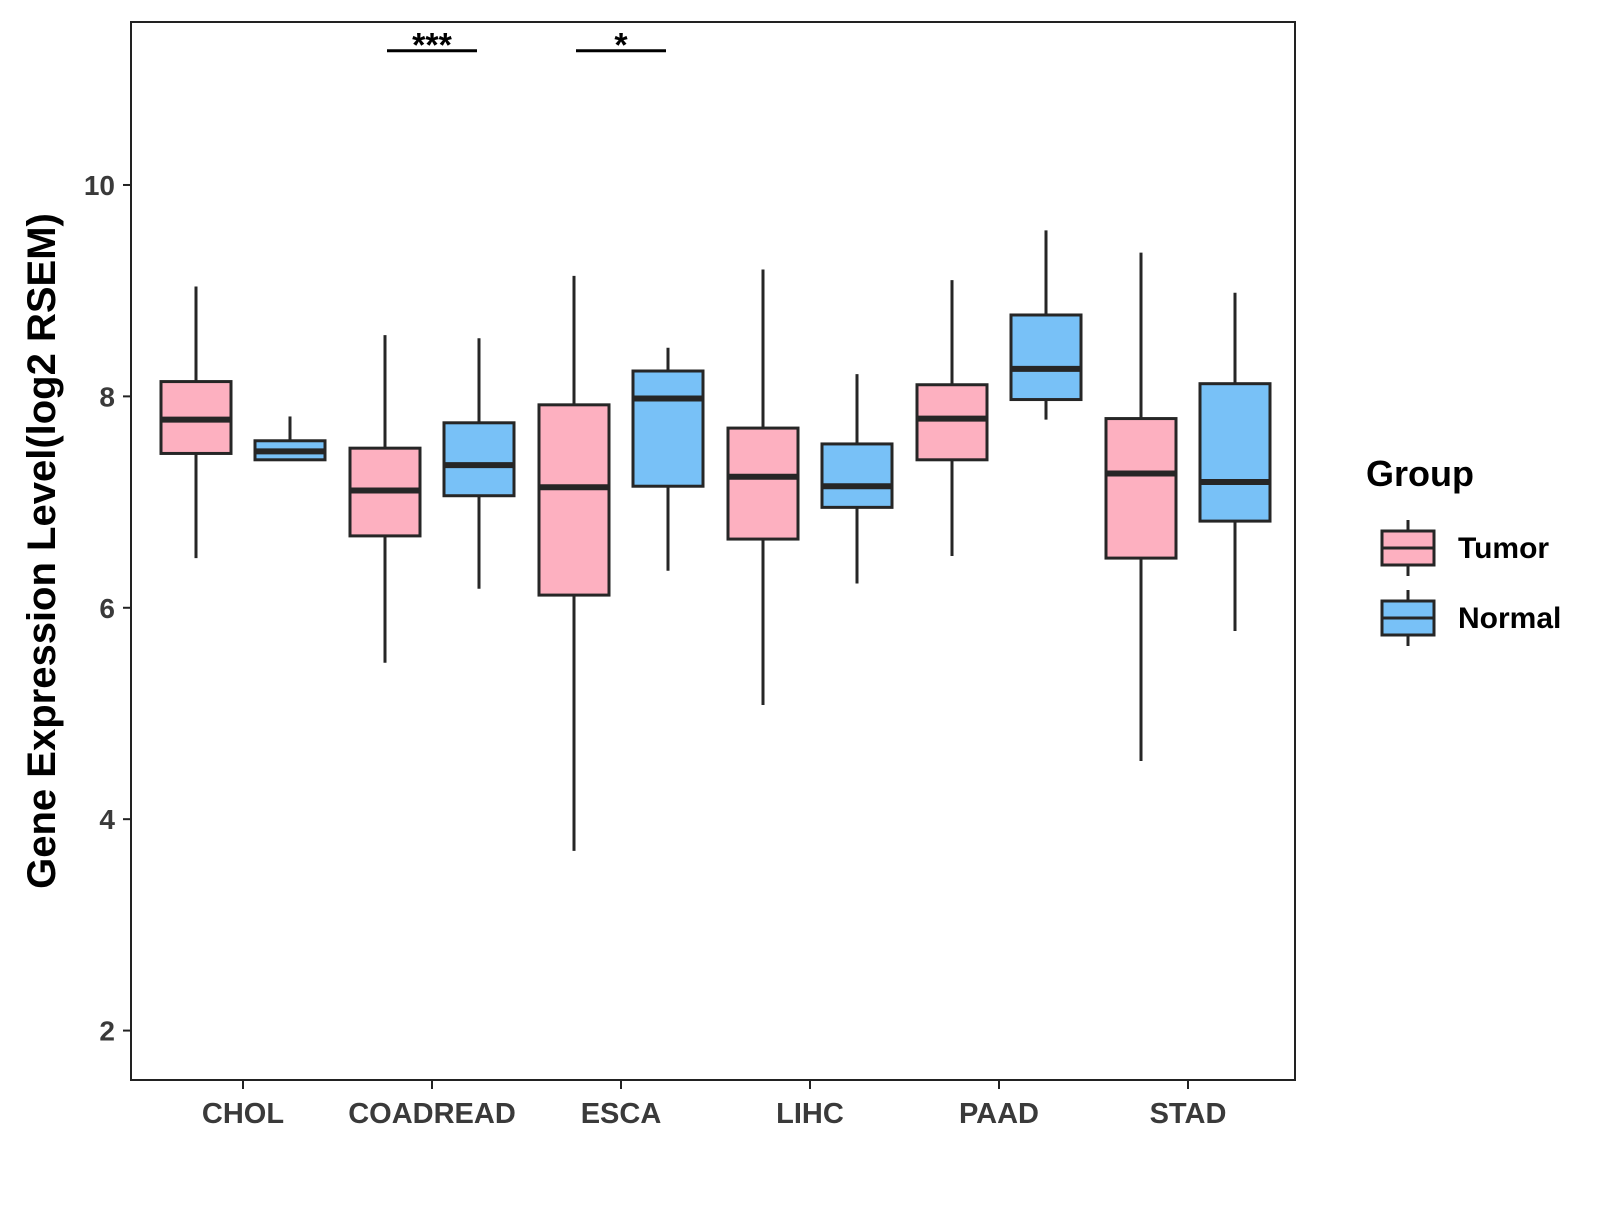 This screenshot has height=1205, width=1600. Describe the element at coordinates (1235, 452) in the screenshot. I see `normal-stad-box` at that location.